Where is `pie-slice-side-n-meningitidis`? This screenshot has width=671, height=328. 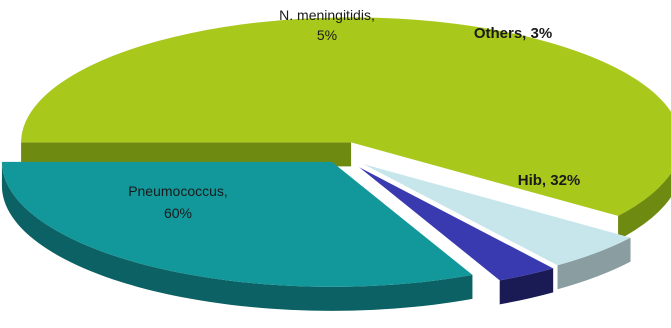
pie-slice-side-n-meningitidis is located at coordinates (594, 263).